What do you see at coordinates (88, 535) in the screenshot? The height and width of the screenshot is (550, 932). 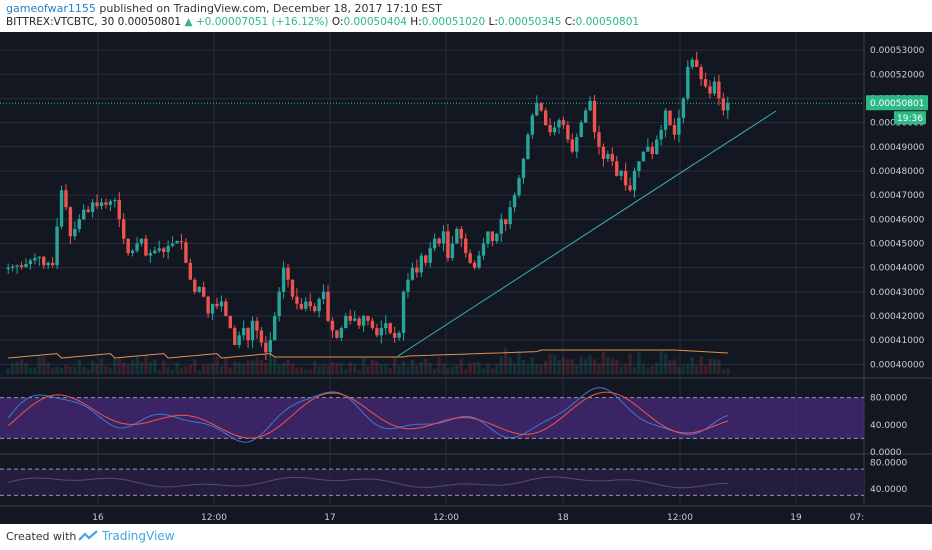 I see `tradingview-logo-icon` at bounding box center [88, 535].